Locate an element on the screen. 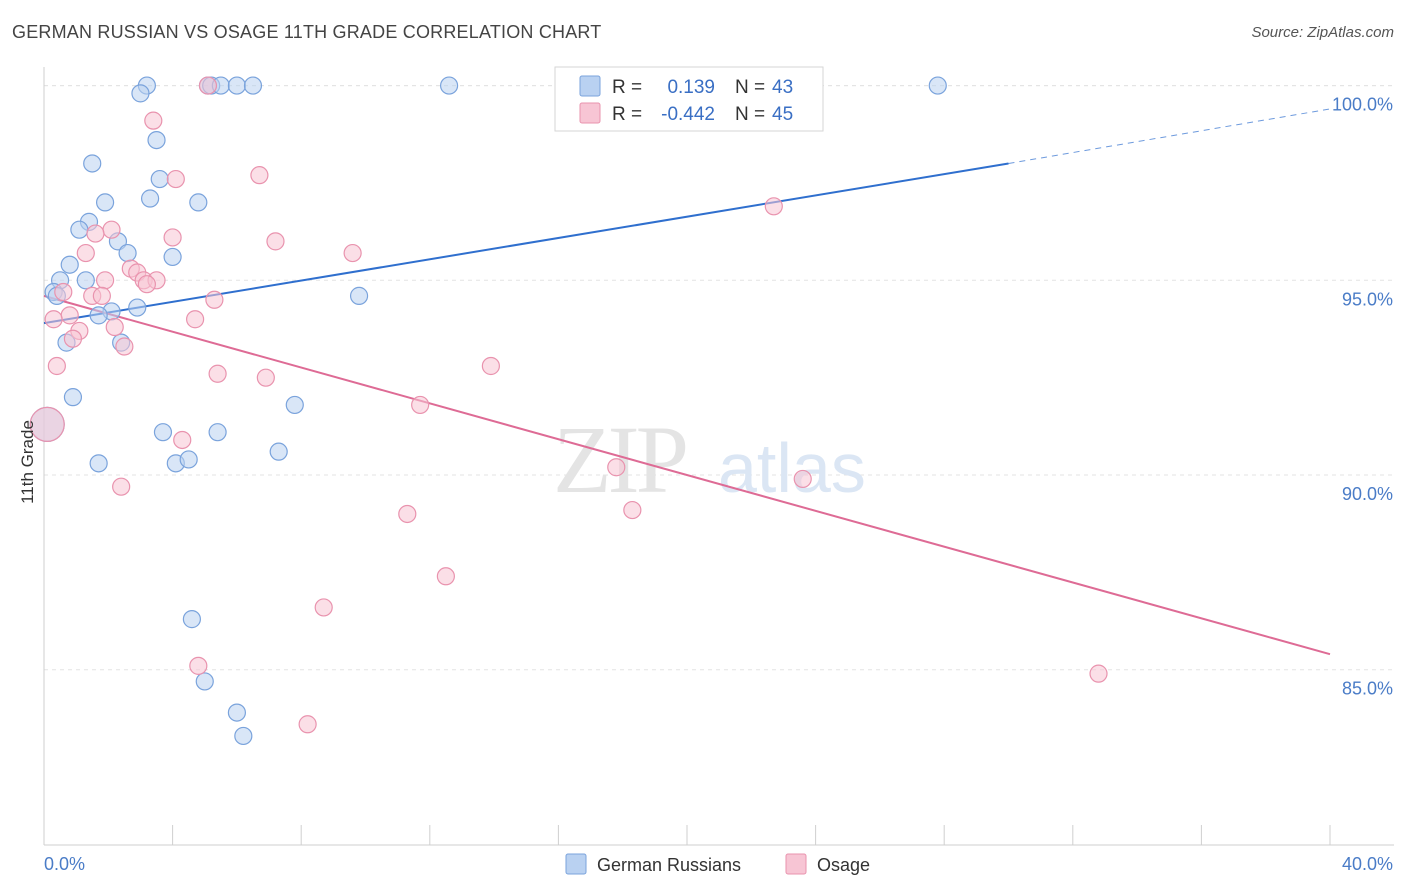 The image size is (1406, 892). series-legend-german-russians: German Russians is located at coordinates (669, 865).